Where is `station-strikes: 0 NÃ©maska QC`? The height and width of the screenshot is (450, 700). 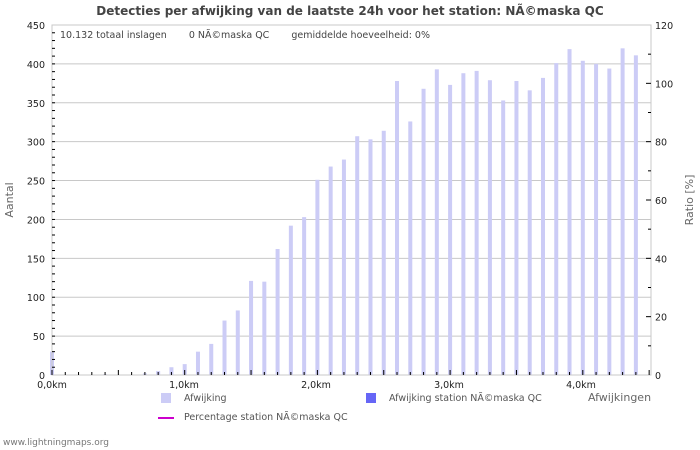
station-strikes: 0 NÃ©maska QC is located at coordinates (229, 35).